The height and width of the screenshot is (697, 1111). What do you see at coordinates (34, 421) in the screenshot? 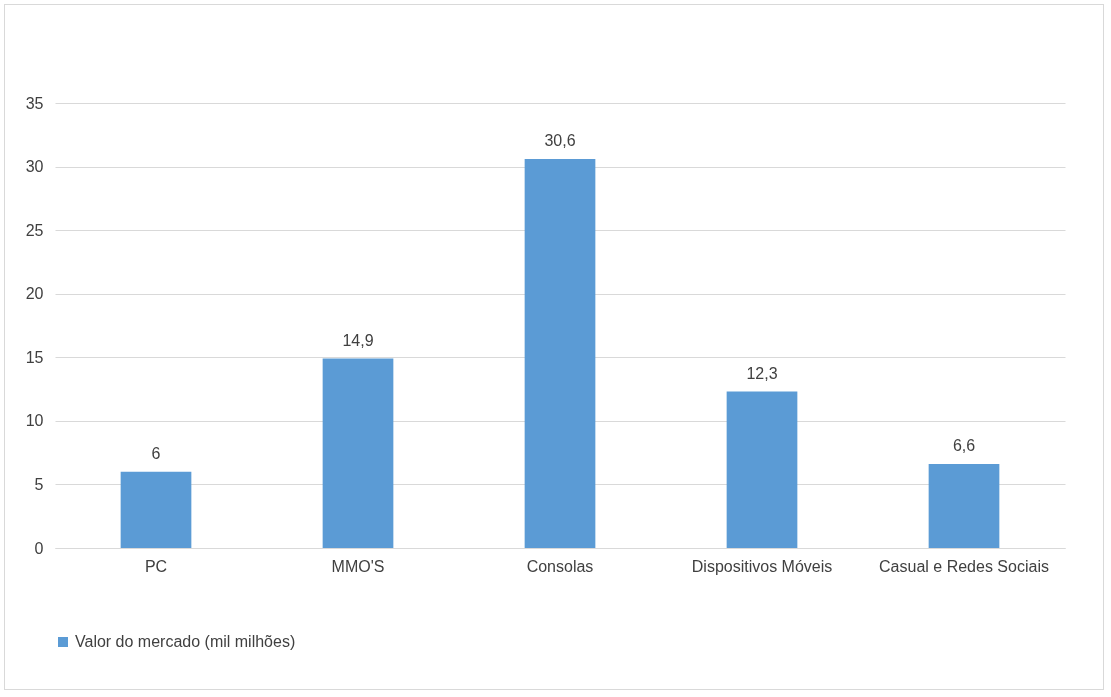
I see `y-tick-label: 10` at bounding box center [34, 421].